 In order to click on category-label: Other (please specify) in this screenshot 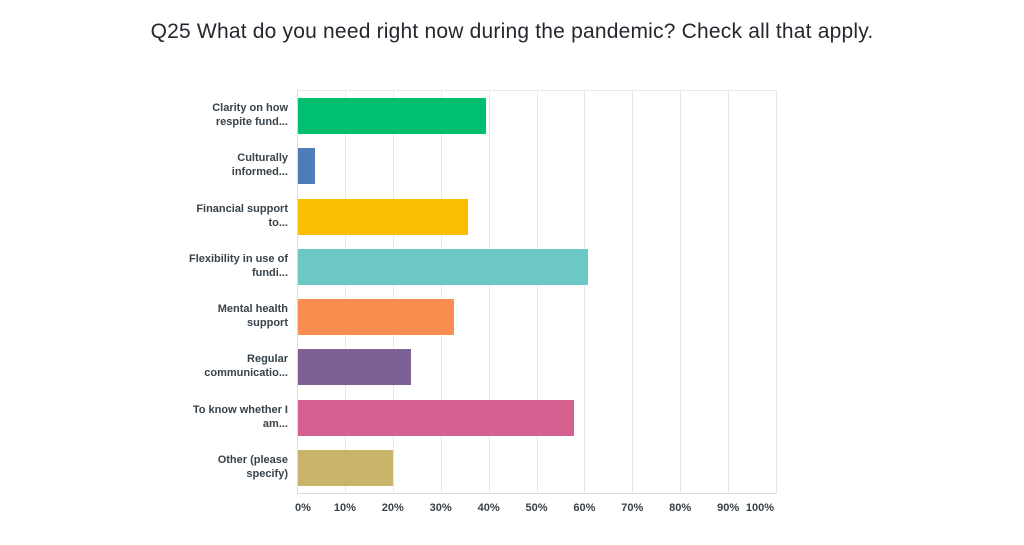, I will do `click(146, 467)`.